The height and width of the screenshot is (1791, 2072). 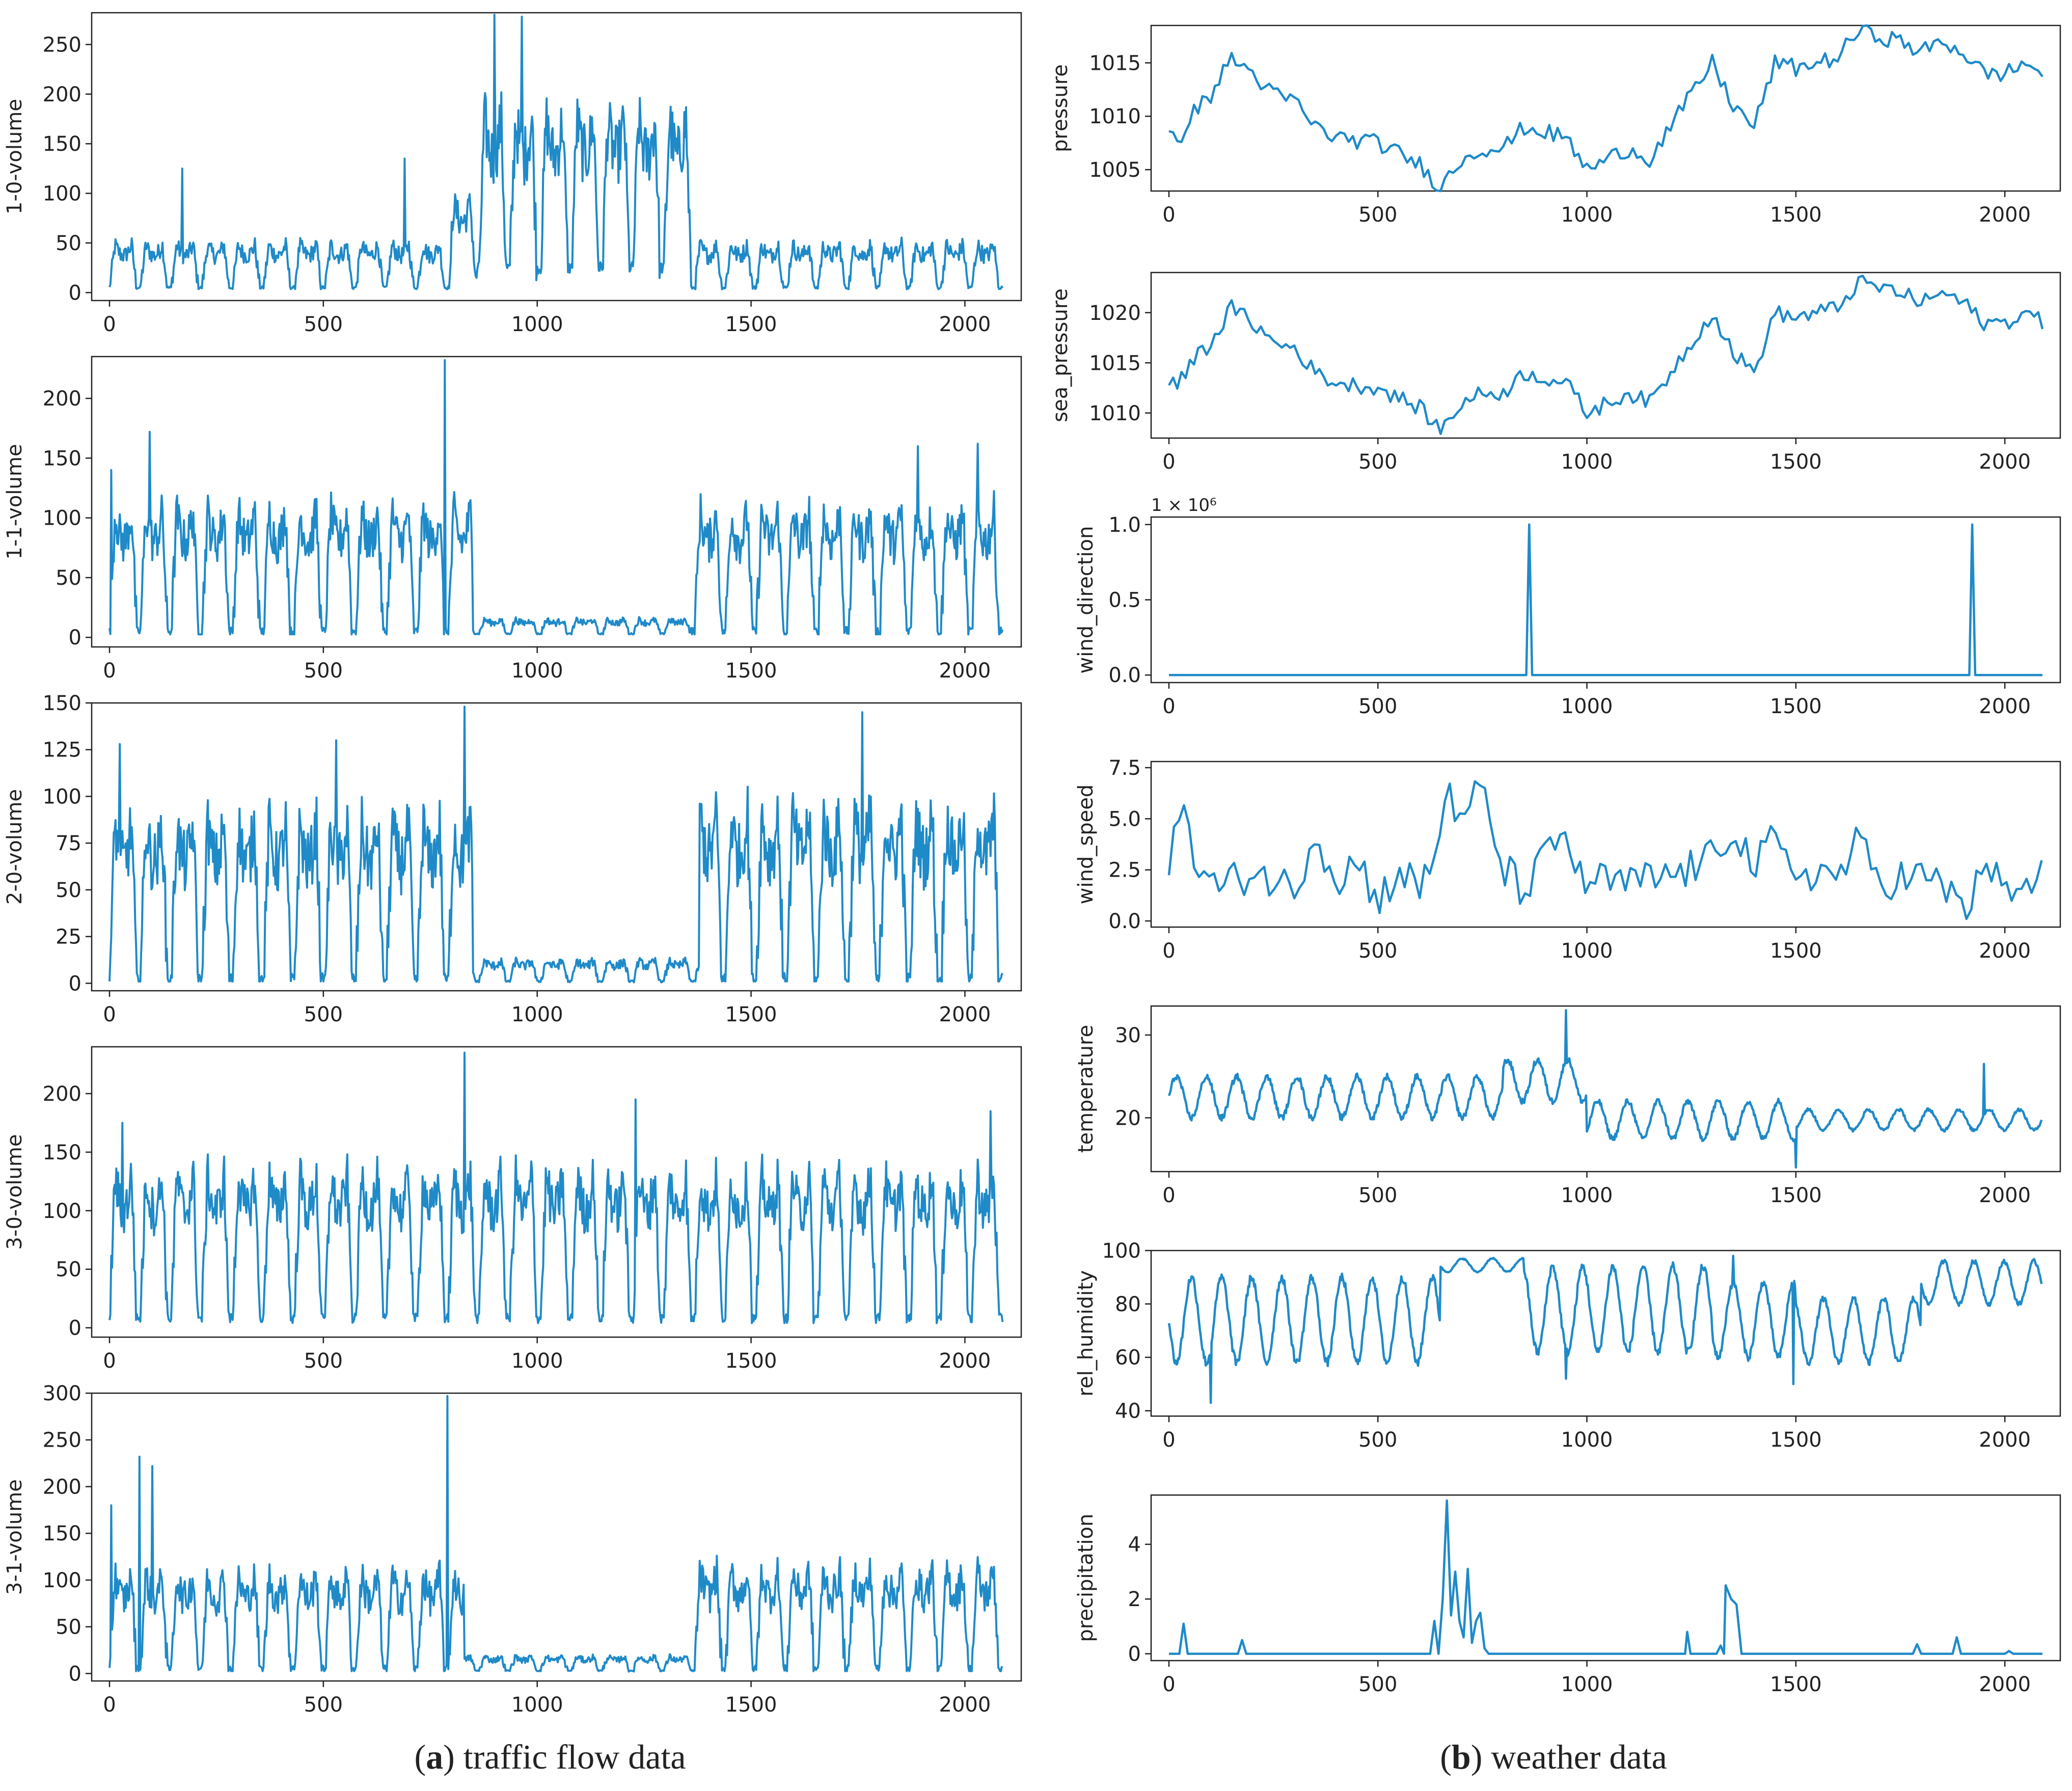 I want to click on y-tick-label: 30, so click(x=1128, y=1035).